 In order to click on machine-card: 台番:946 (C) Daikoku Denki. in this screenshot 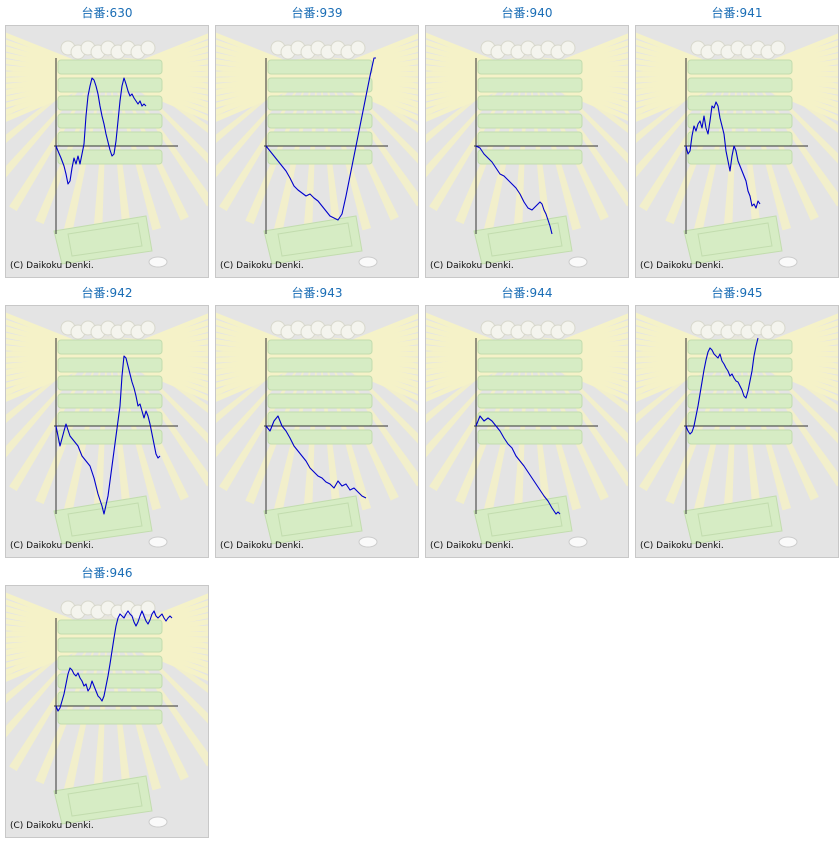, I will do `click(107, 700)`.